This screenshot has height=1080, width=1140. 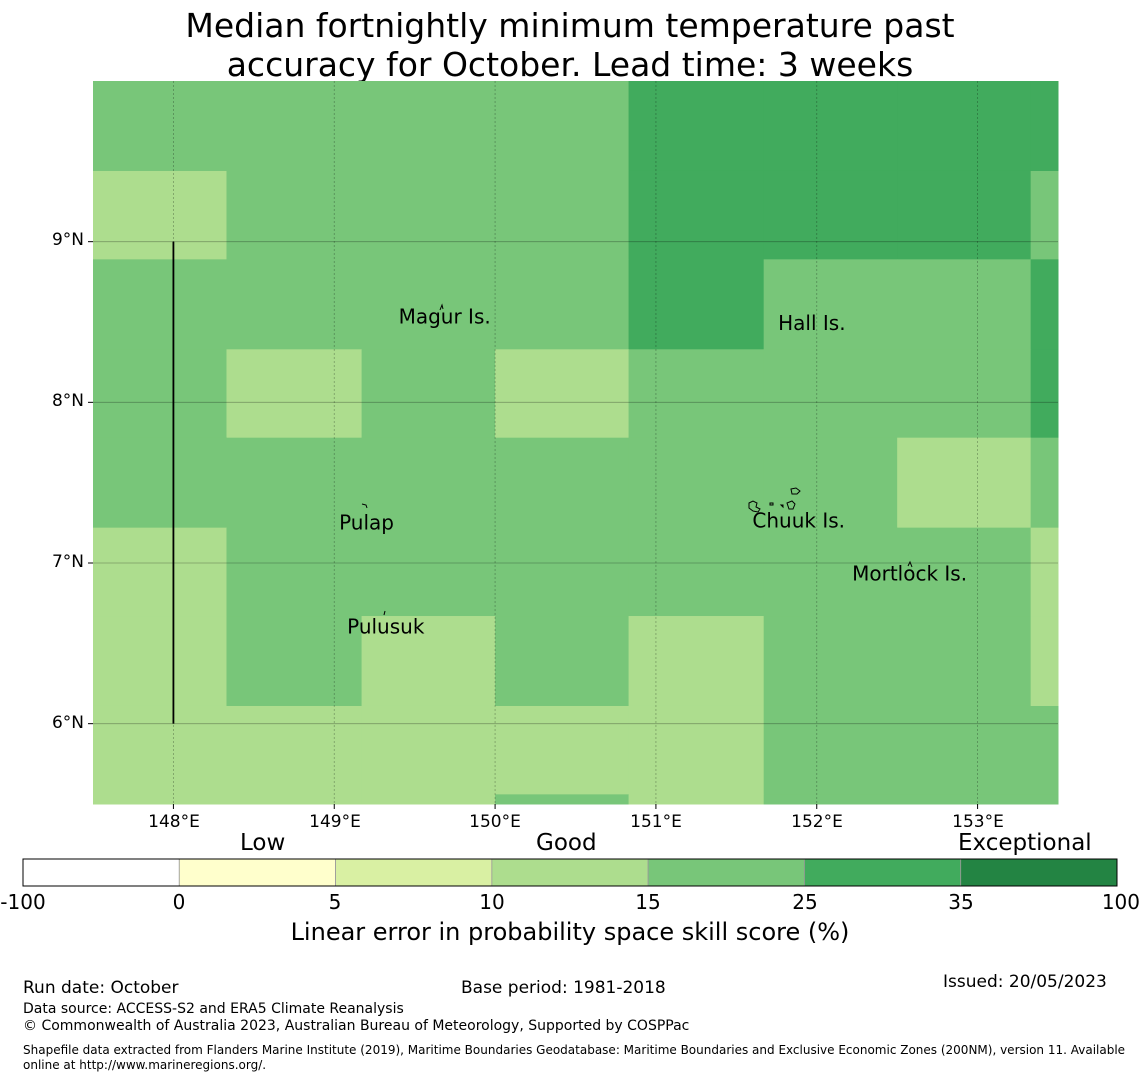 I want to click on colorbar-tick-0: 0, so click(x=179, y=902).